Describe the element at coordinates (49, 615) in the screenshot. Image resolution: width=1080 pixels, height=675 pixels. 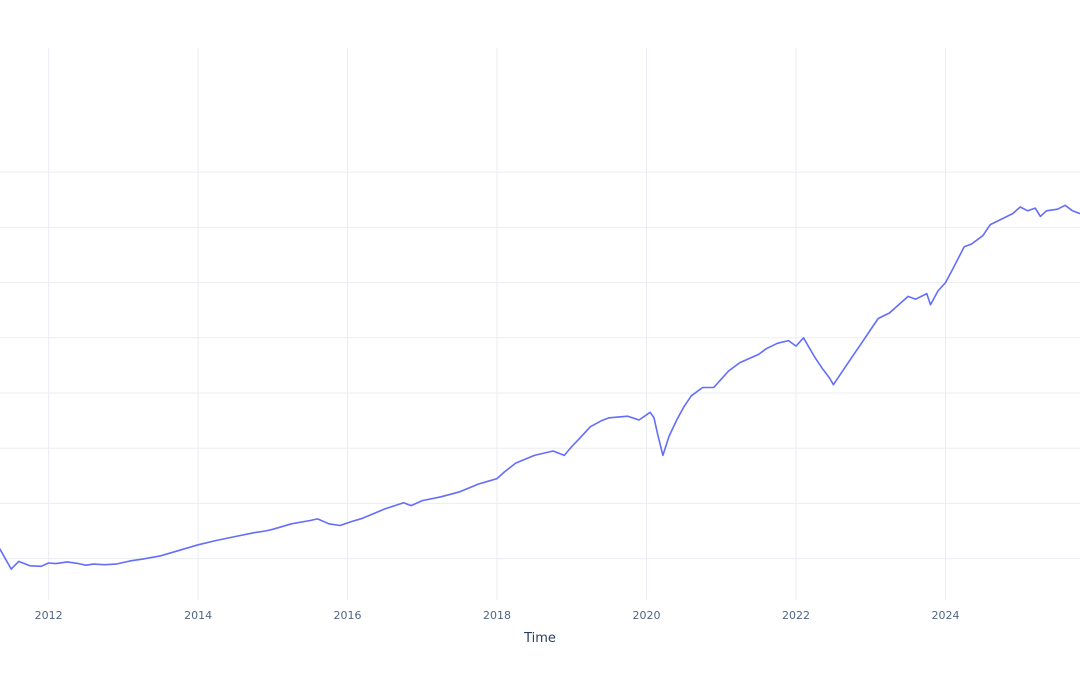
I see `x-tick-label-2012: 2012` at that location.